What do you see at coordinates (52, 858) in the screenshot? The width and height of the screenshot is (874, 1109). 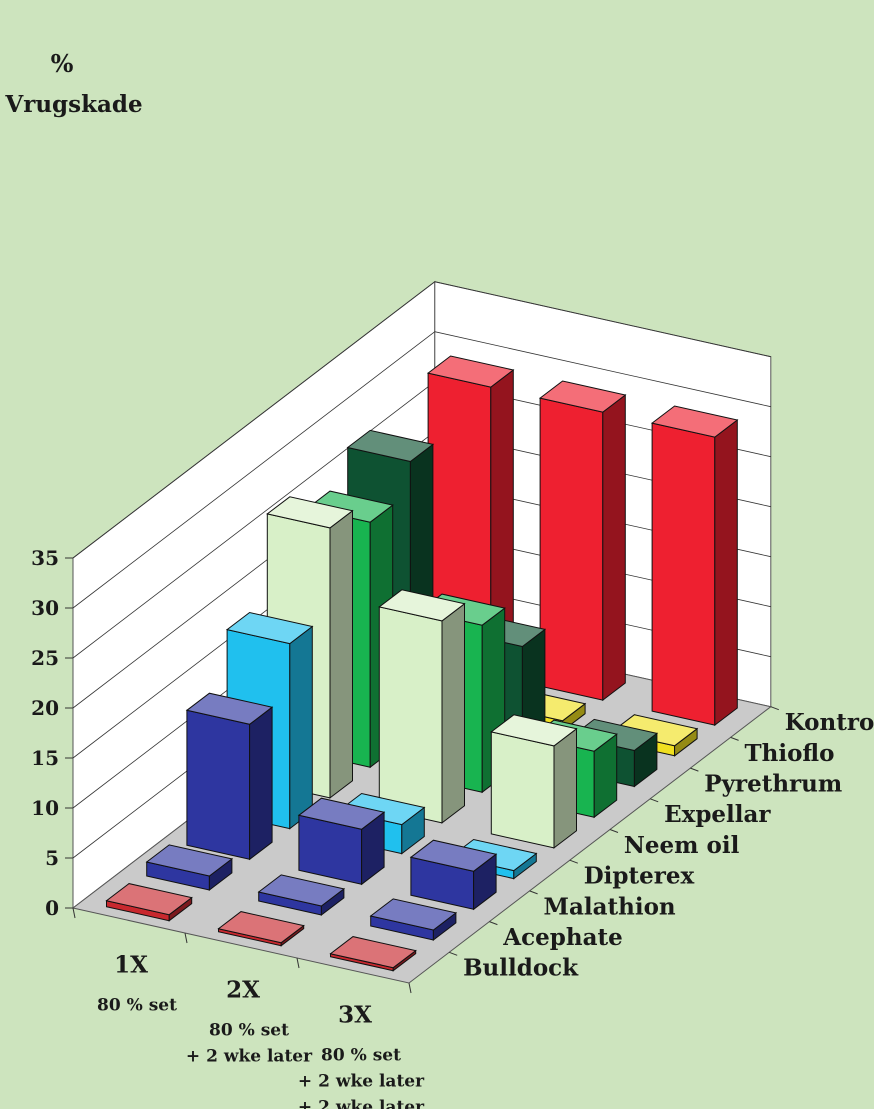 I see `y-tick-label: 5` at bounding box center [52, 858].